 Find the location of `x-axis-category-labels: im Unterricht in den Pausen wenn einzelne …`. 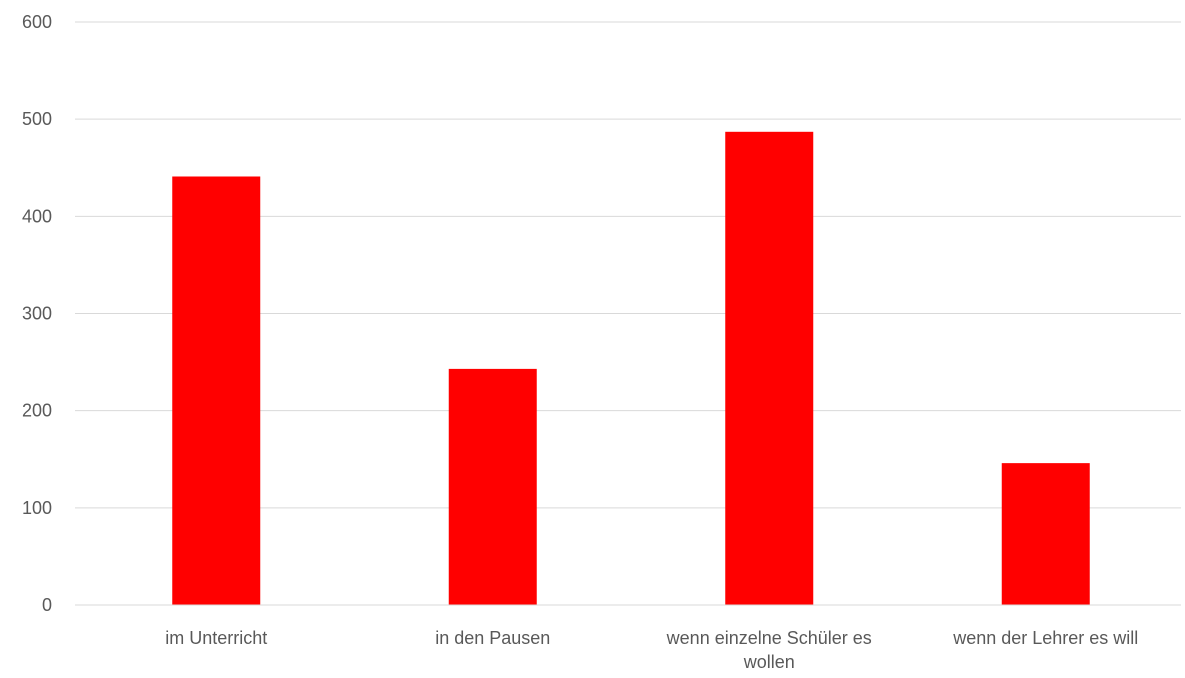

x-axis-category-labels: im Unterricht in den Pausen wenn einzelne … is located at coordinates (651, 650).